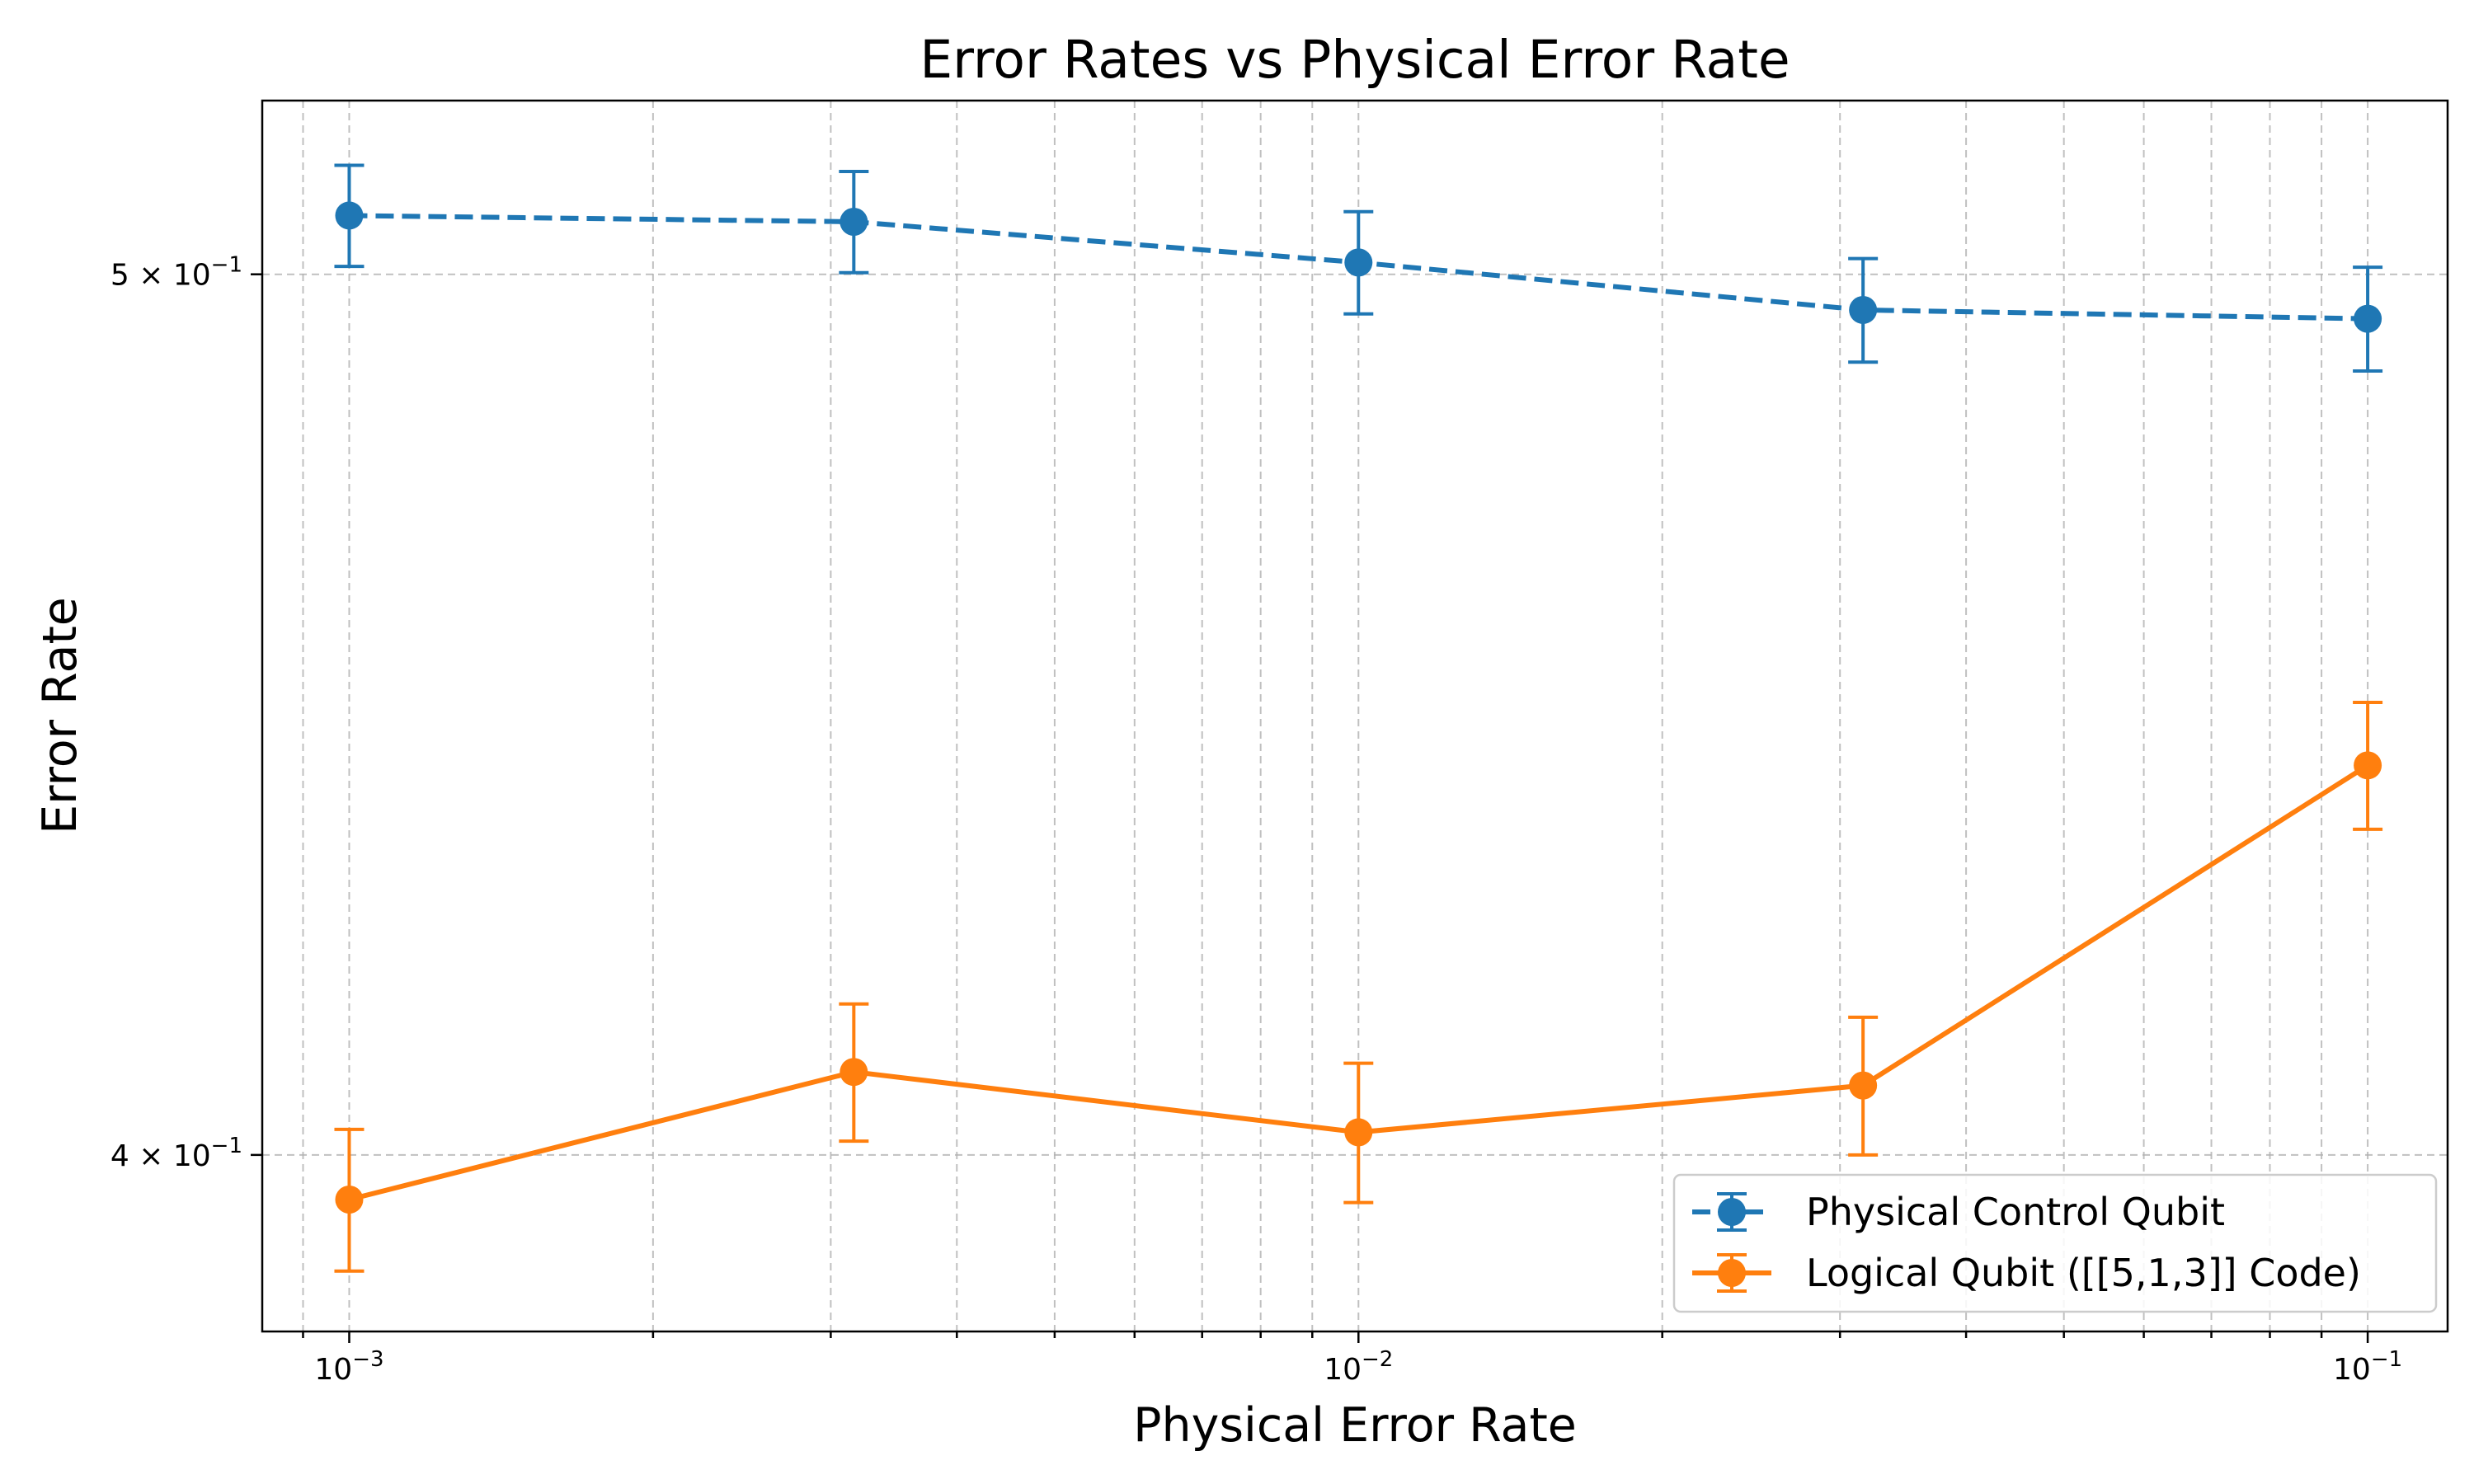  Describe the element at coordinates (2015, 1212) in the screenshot. I see `legend-label: Physical Control Qubit` at that location.